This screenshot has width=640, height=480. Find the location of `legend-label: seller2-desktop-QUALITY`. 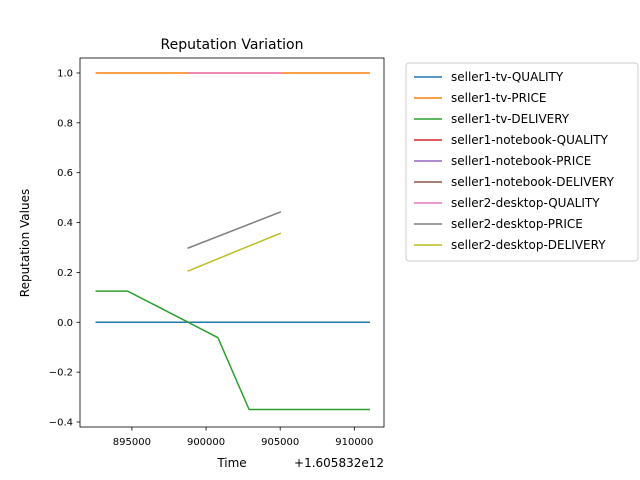

legend-label: seller2-desktop-QUALITY is located at coordinates (525, 203).